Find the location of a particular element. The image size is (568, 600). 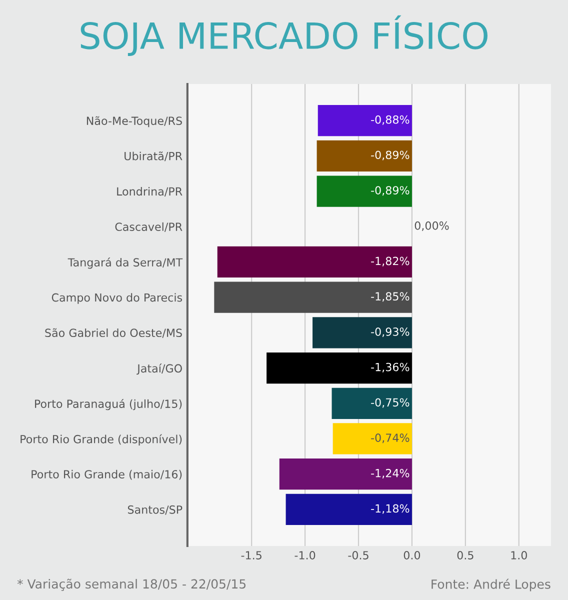

data-label: -1,36% is located at coordinates (390, 367).